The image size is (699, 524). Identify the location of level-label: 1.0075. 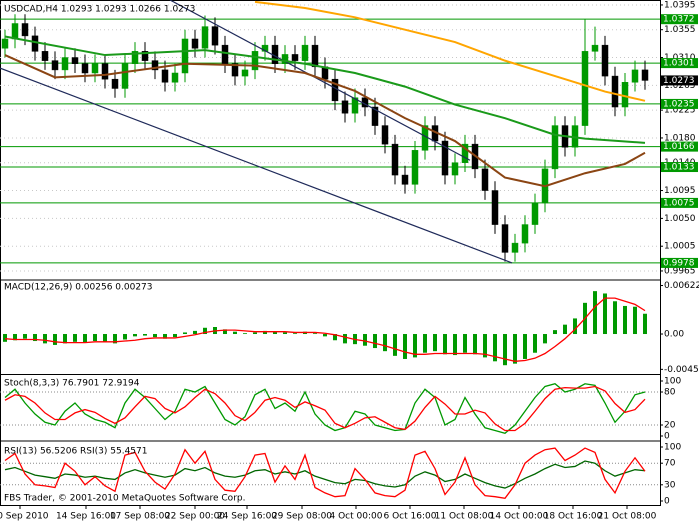
(679, 203).